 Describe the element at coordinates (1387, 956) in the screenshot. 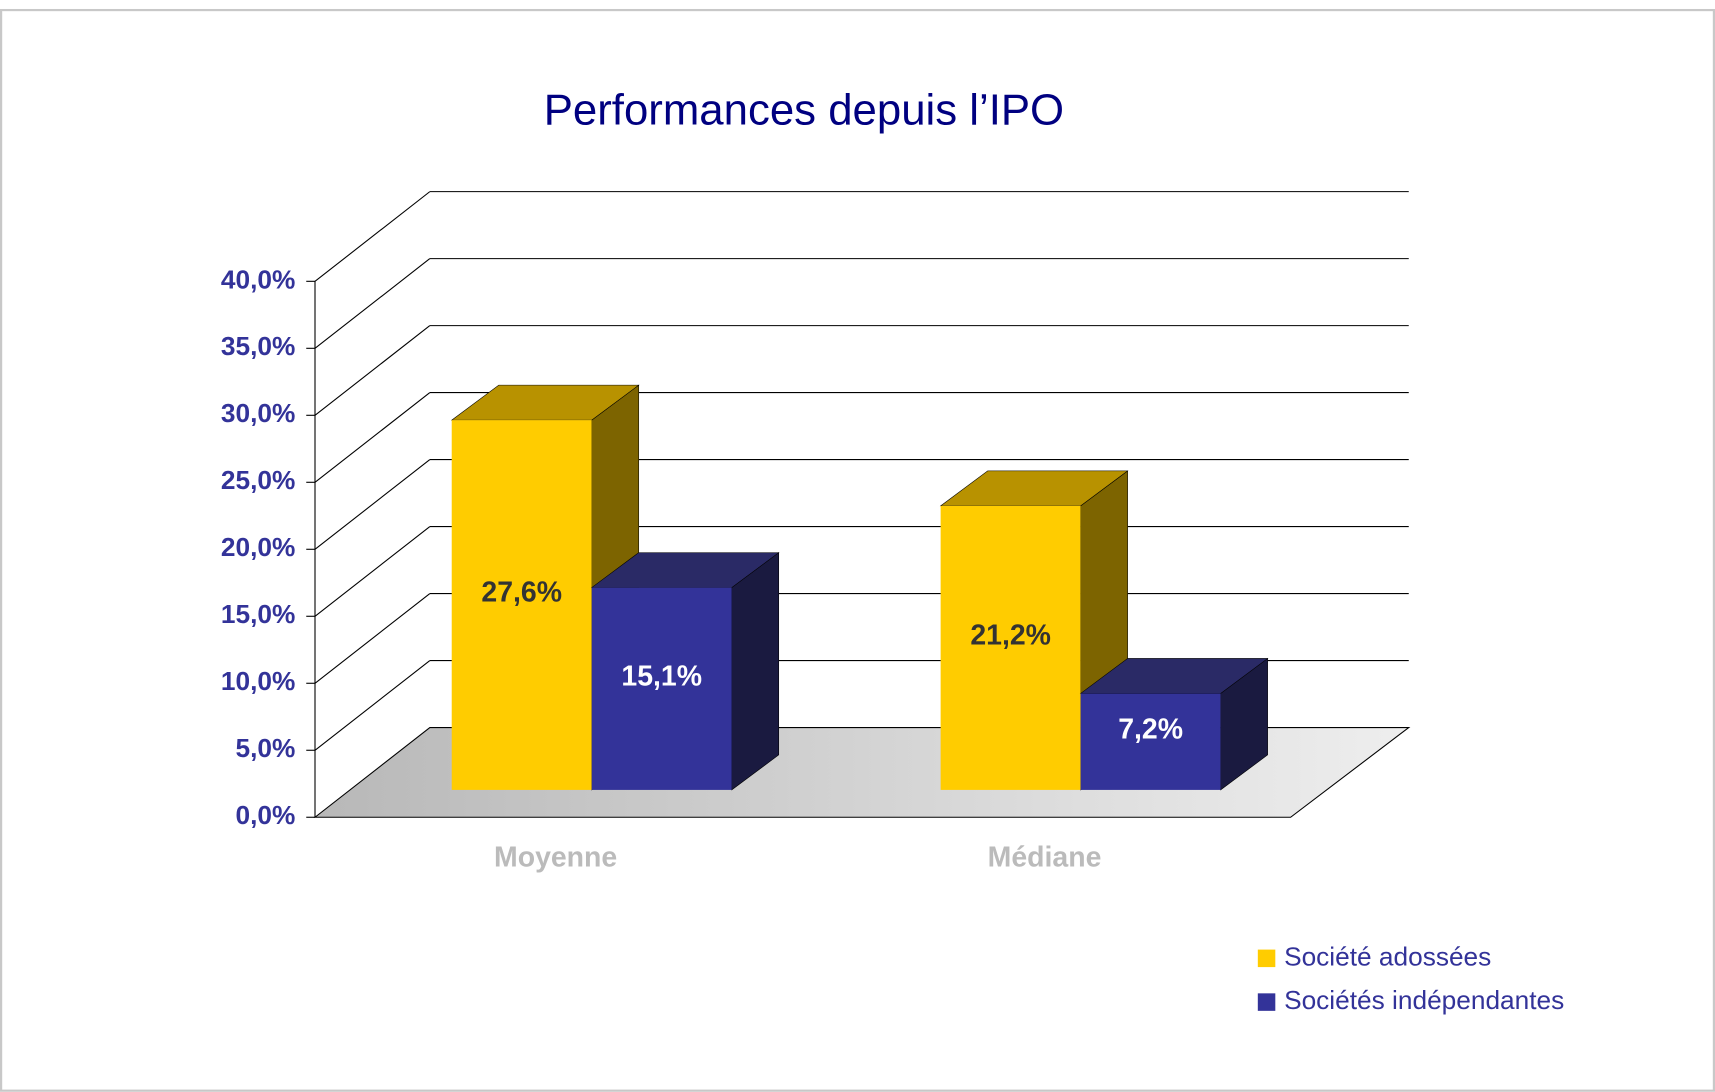

I see `legend-label: Société adossées` at that location.